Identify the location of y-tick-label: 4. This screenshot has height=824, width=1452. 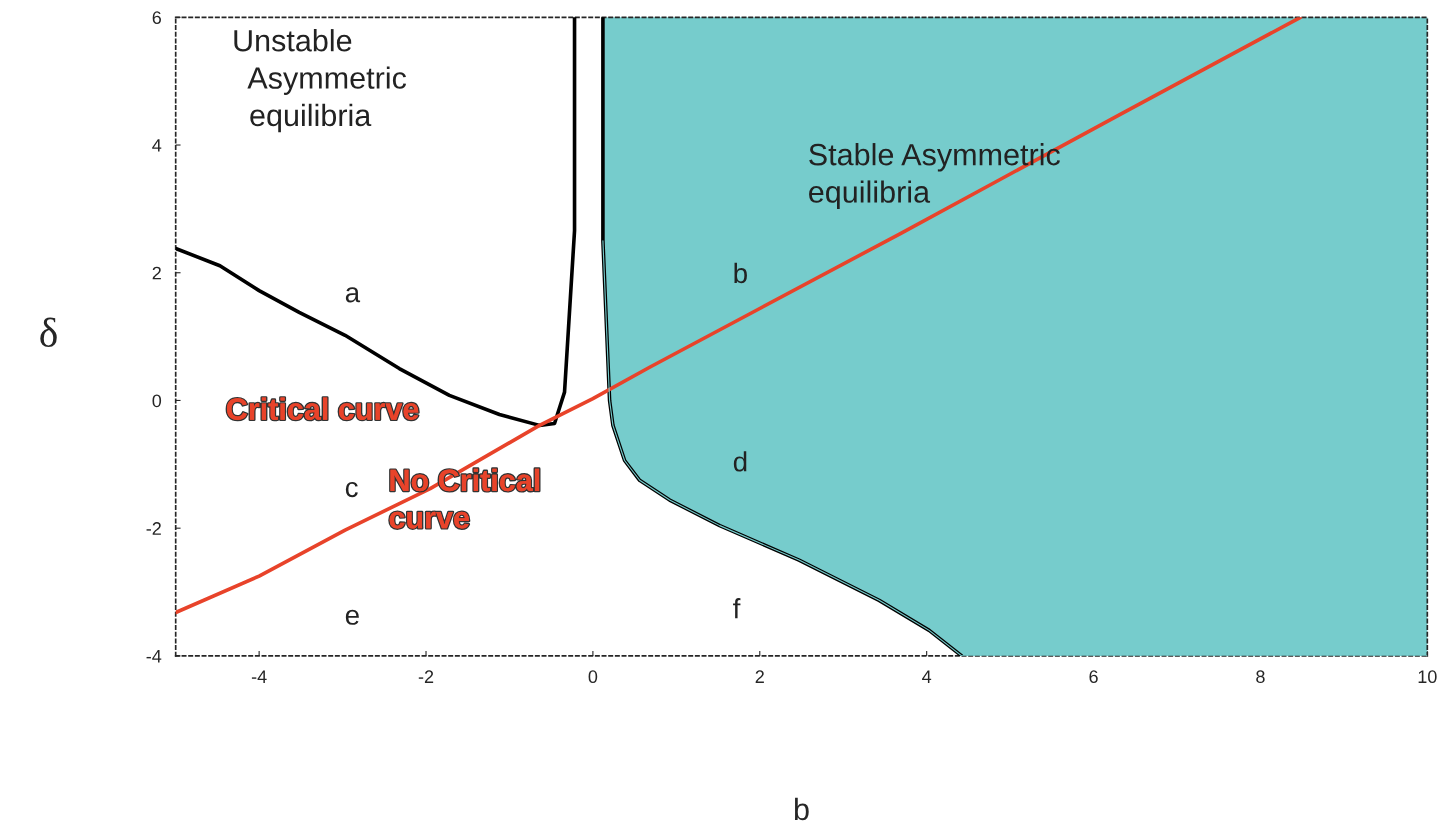
(157, 145).